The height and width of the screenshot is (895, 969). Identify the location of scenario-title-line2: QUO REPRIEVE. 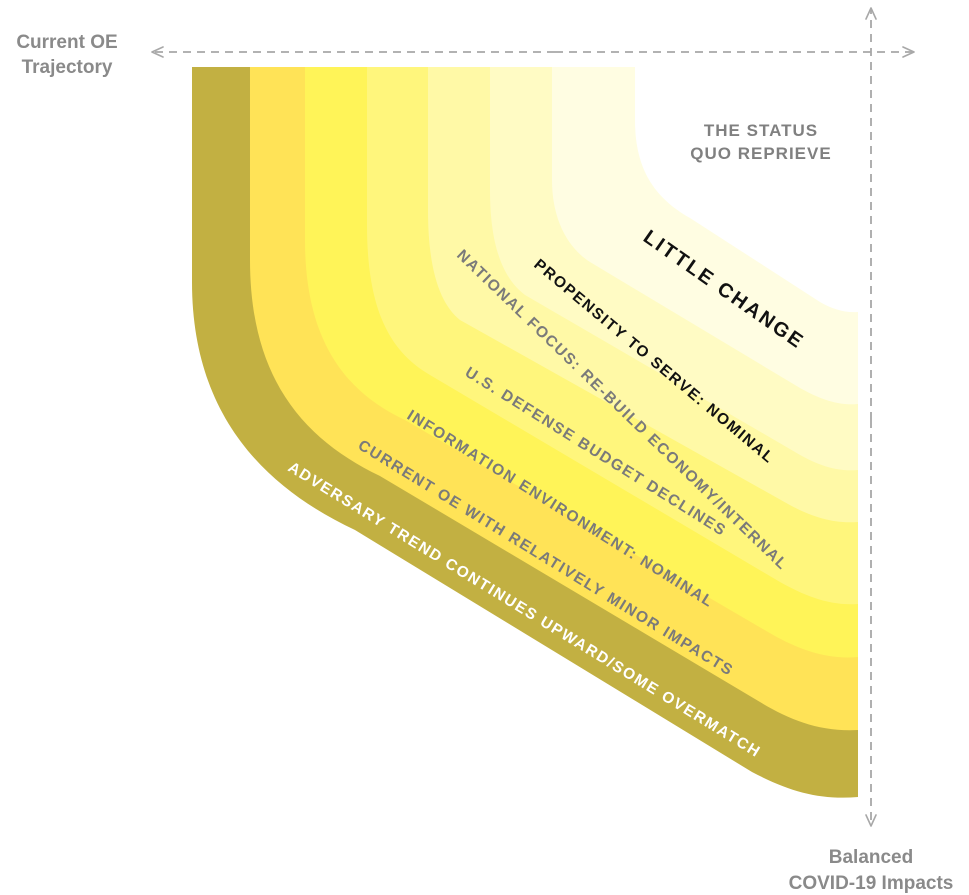
(760, 153).